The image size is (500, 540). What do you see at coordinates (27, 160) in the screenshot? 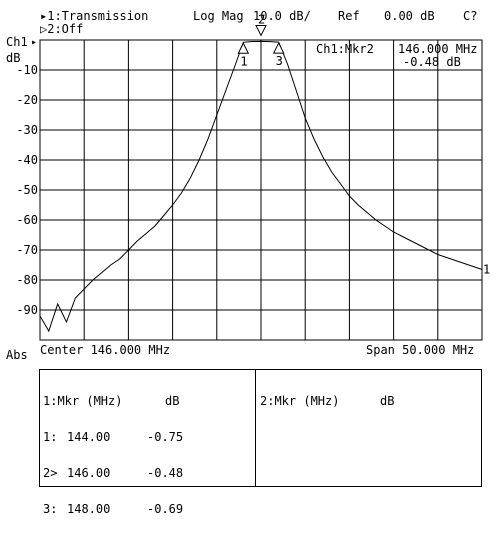
I see `y-tick-label: -40` at bounding box center [27, 160].